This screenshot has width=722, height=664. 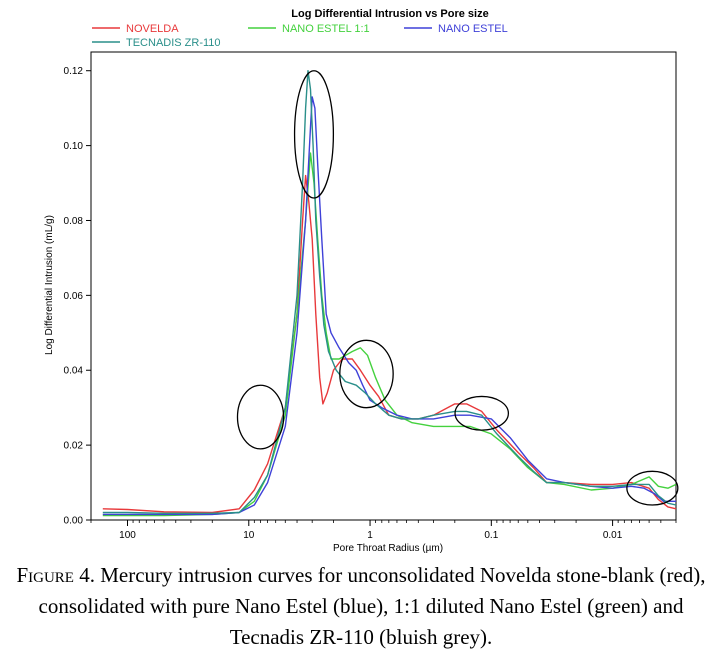 What do you see at coordinates (491, 535) in the screenshot?
I see `x-tick-label: 0.1` at bounding box center [491, 535].